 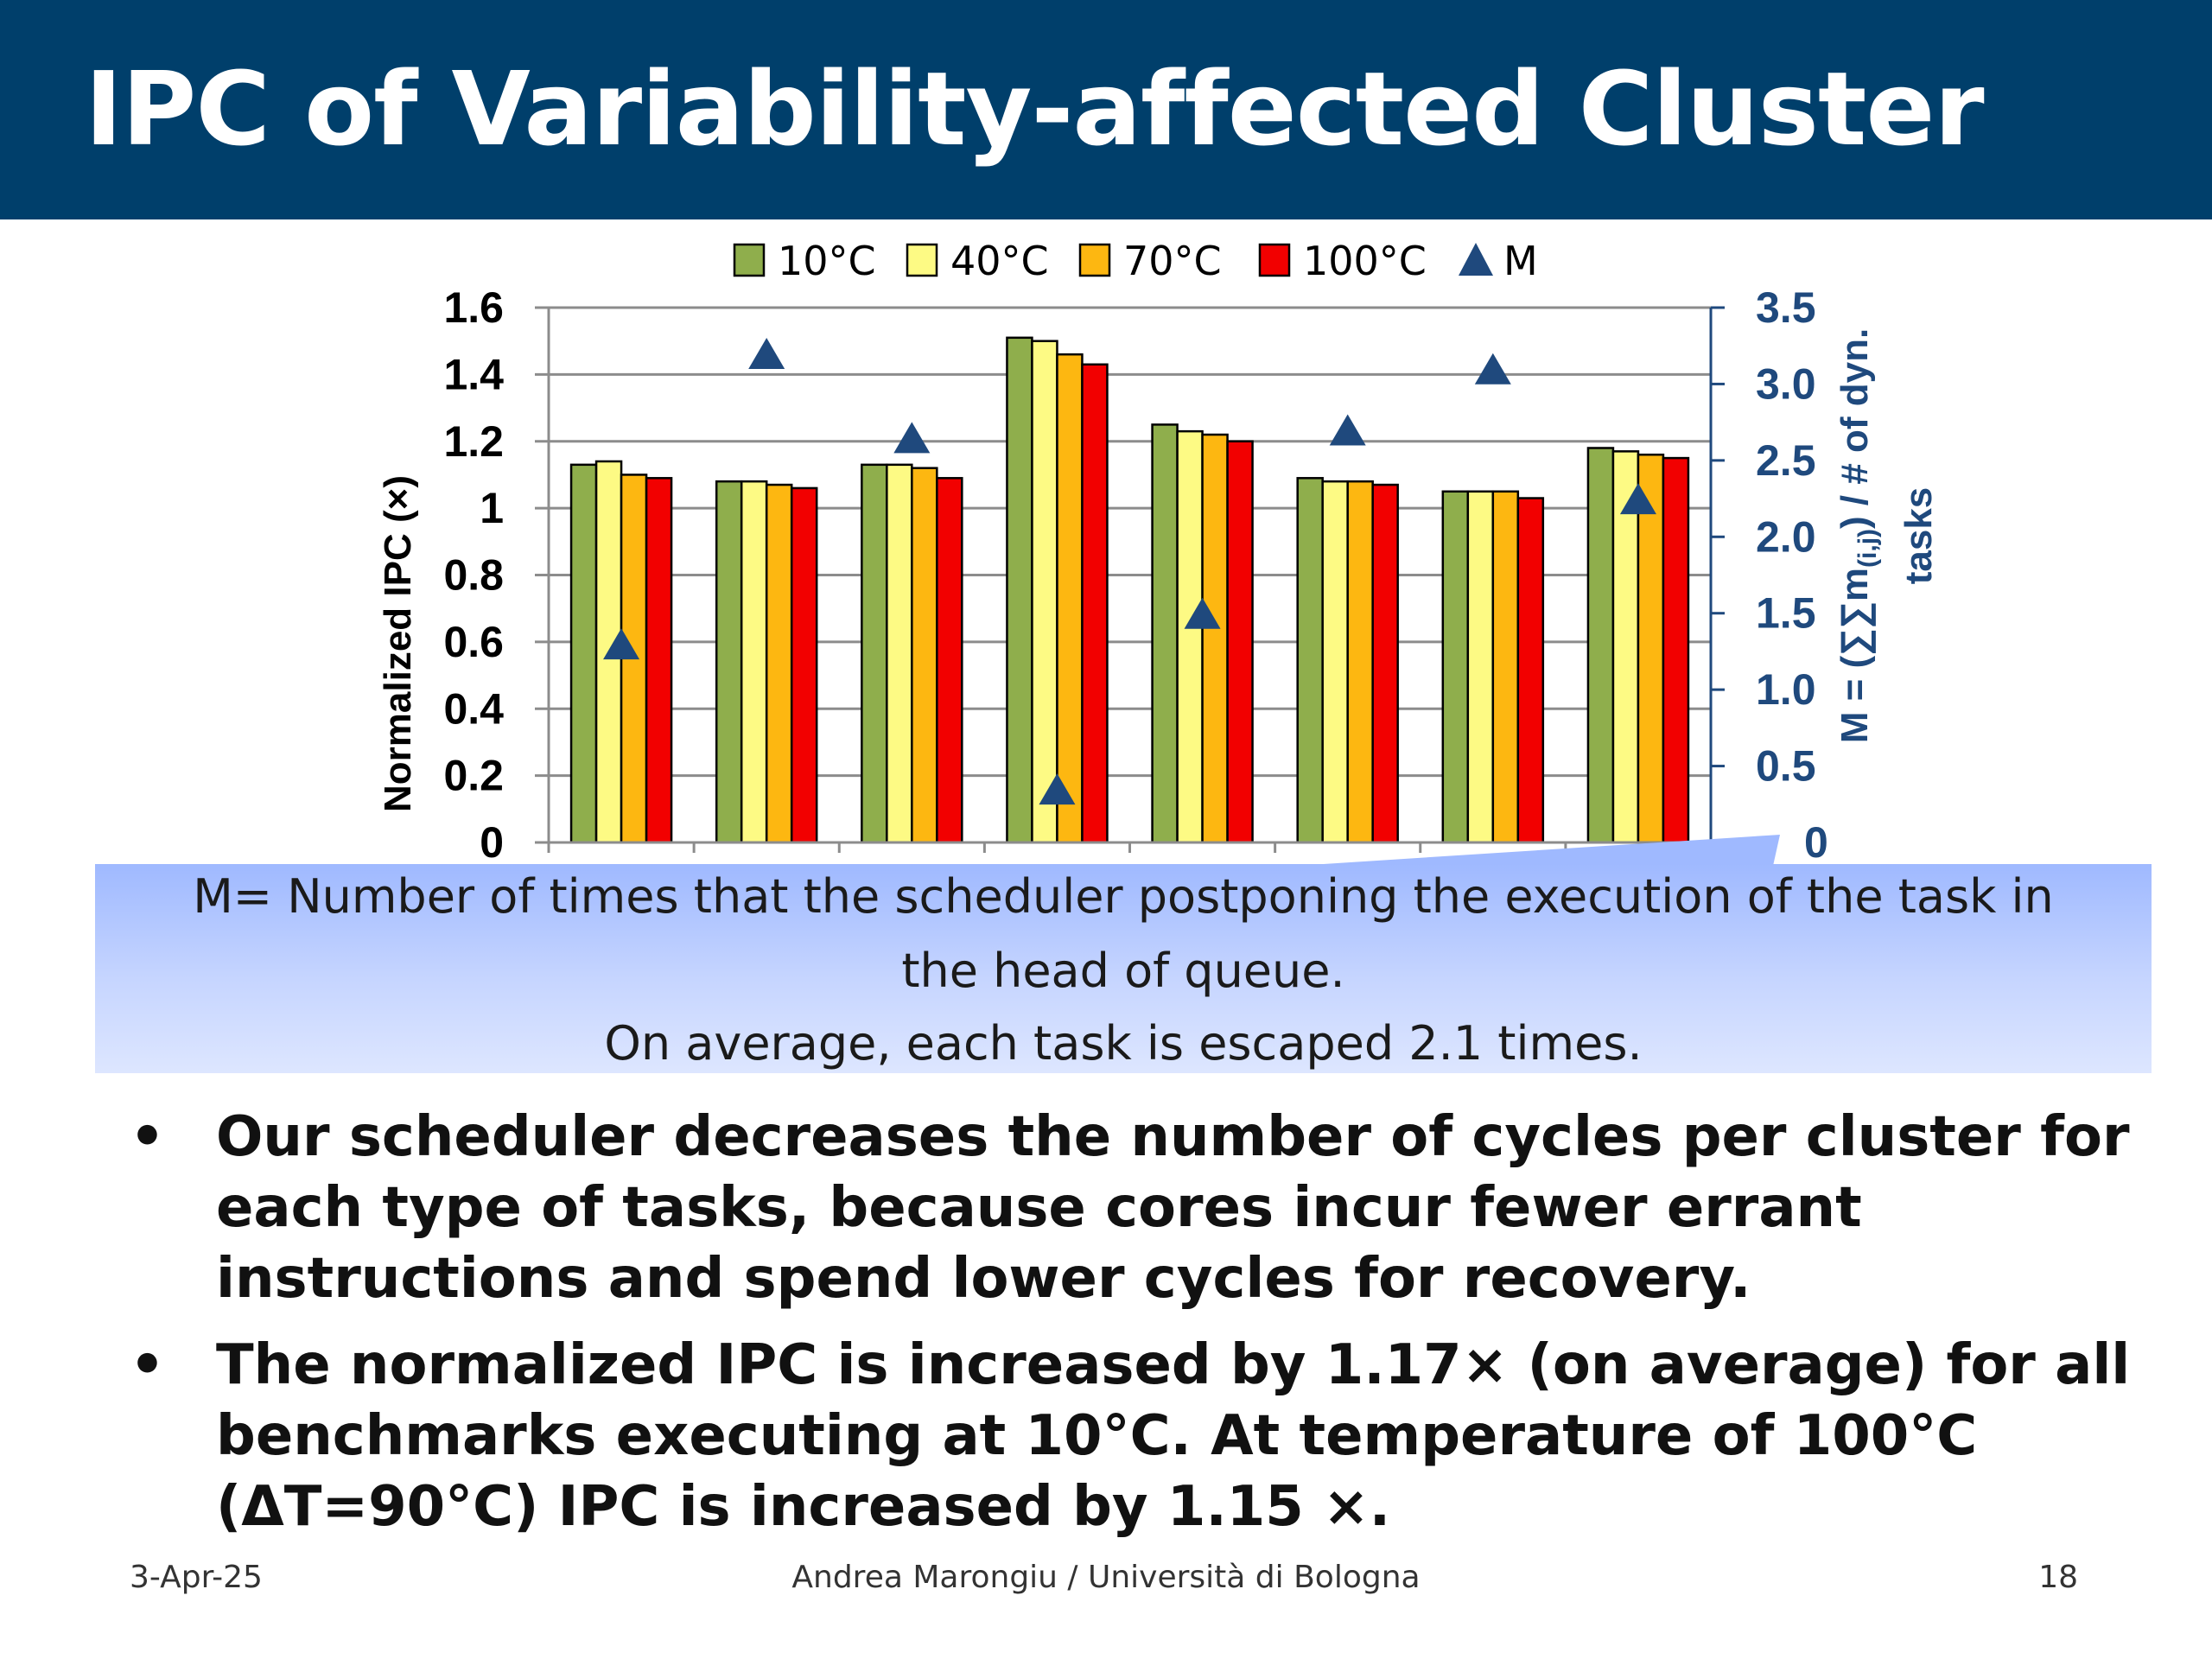 I want to click on y2-tick-label: 3.5, so click(x=1786, y=307).